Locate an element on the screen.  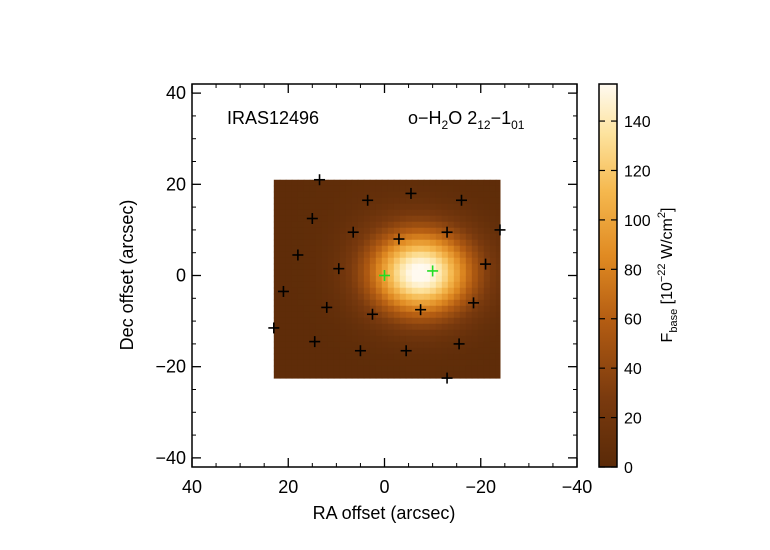
highlighted-spaxel-marker is located at coordinates (384, 275).